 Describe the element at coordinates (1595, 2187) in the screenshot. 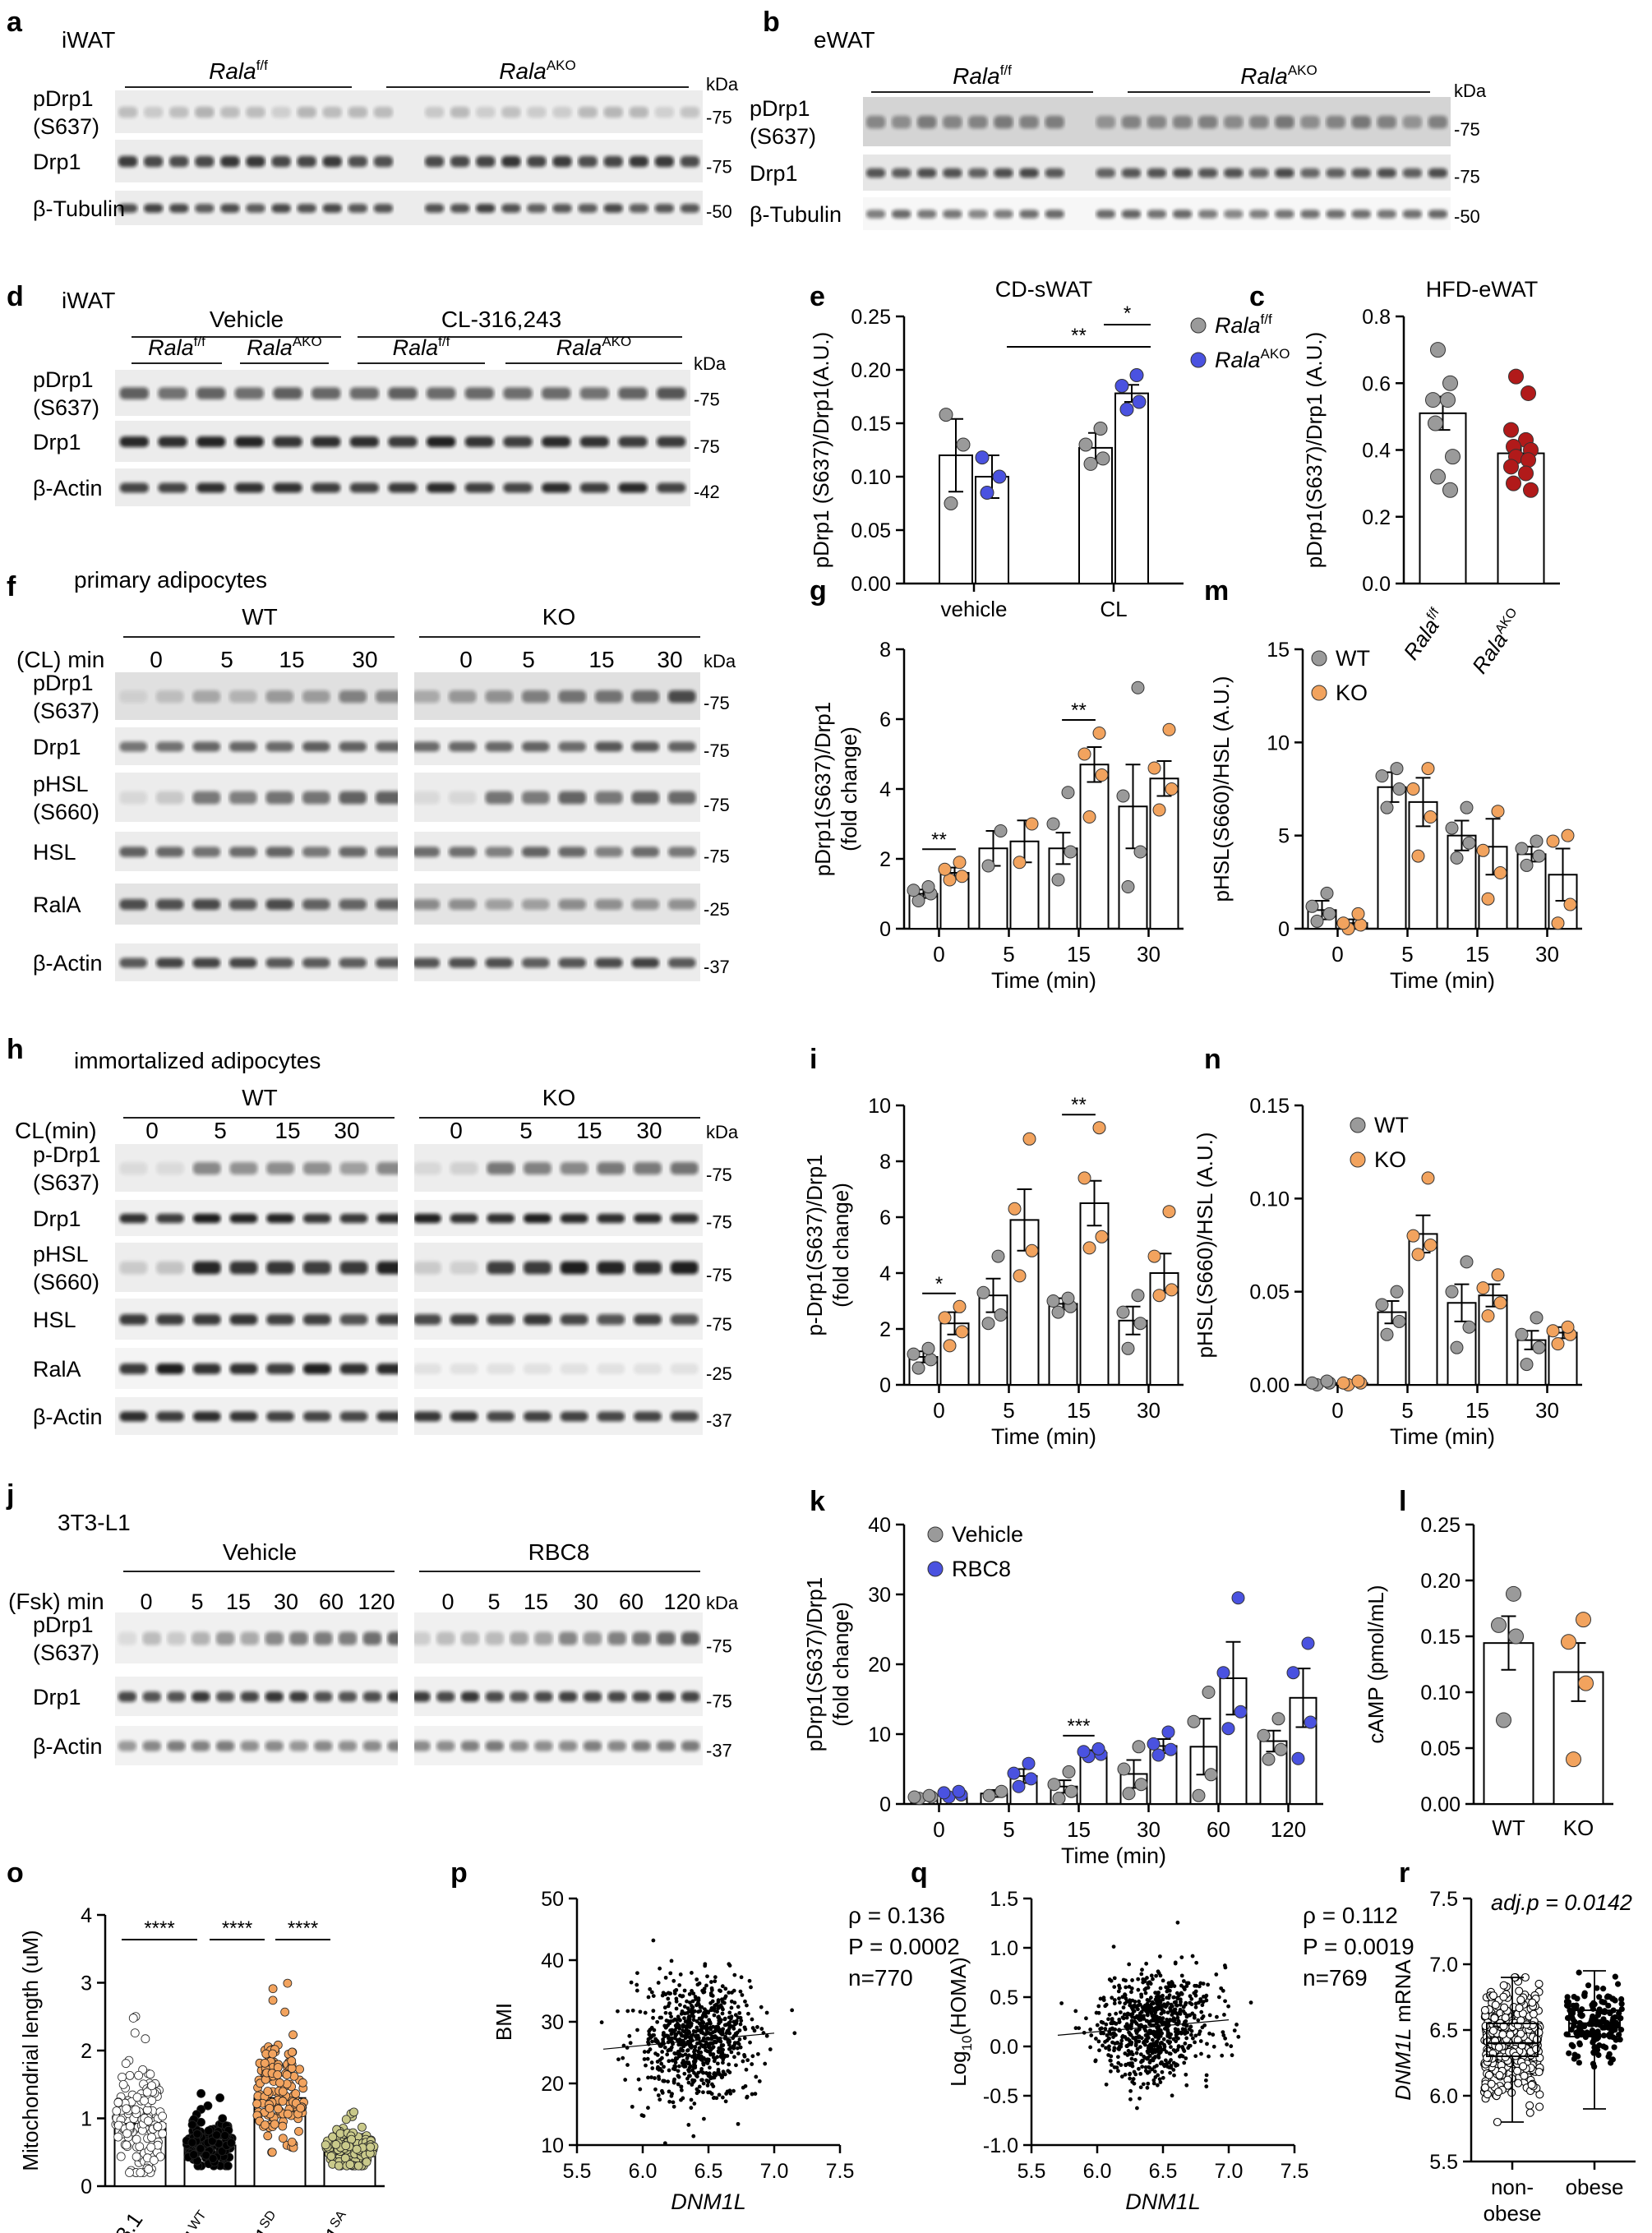

I see `x-category-label: obese` at that location.